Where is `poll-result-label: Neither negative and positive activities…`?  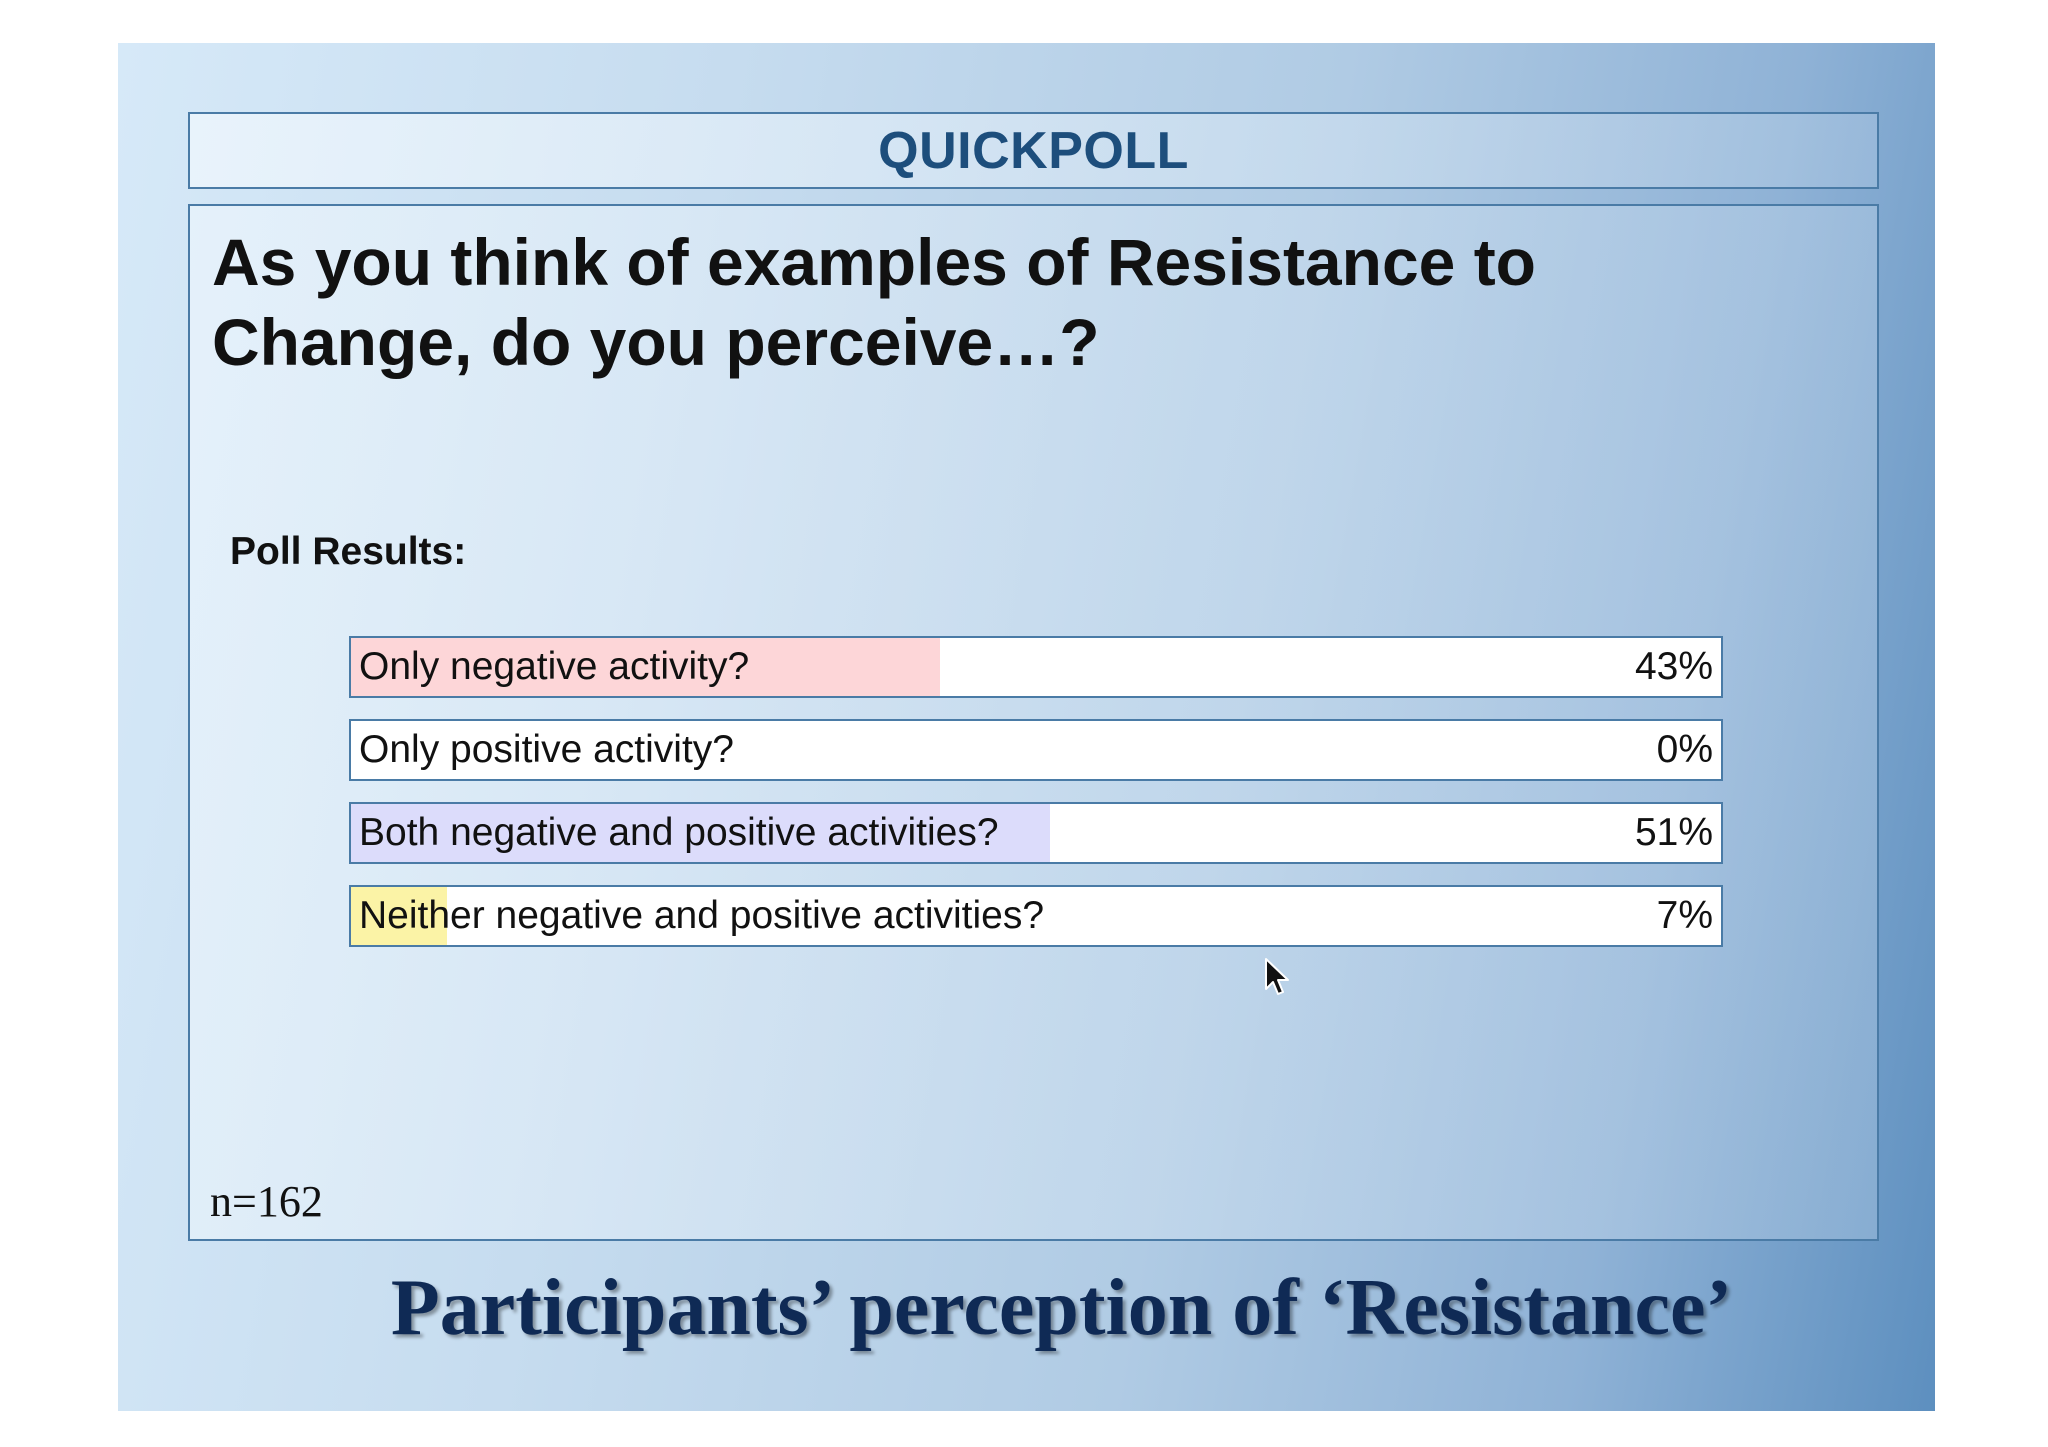
poll-result-label: Neither negative and positive activities… is located at coordinates (702, 915).